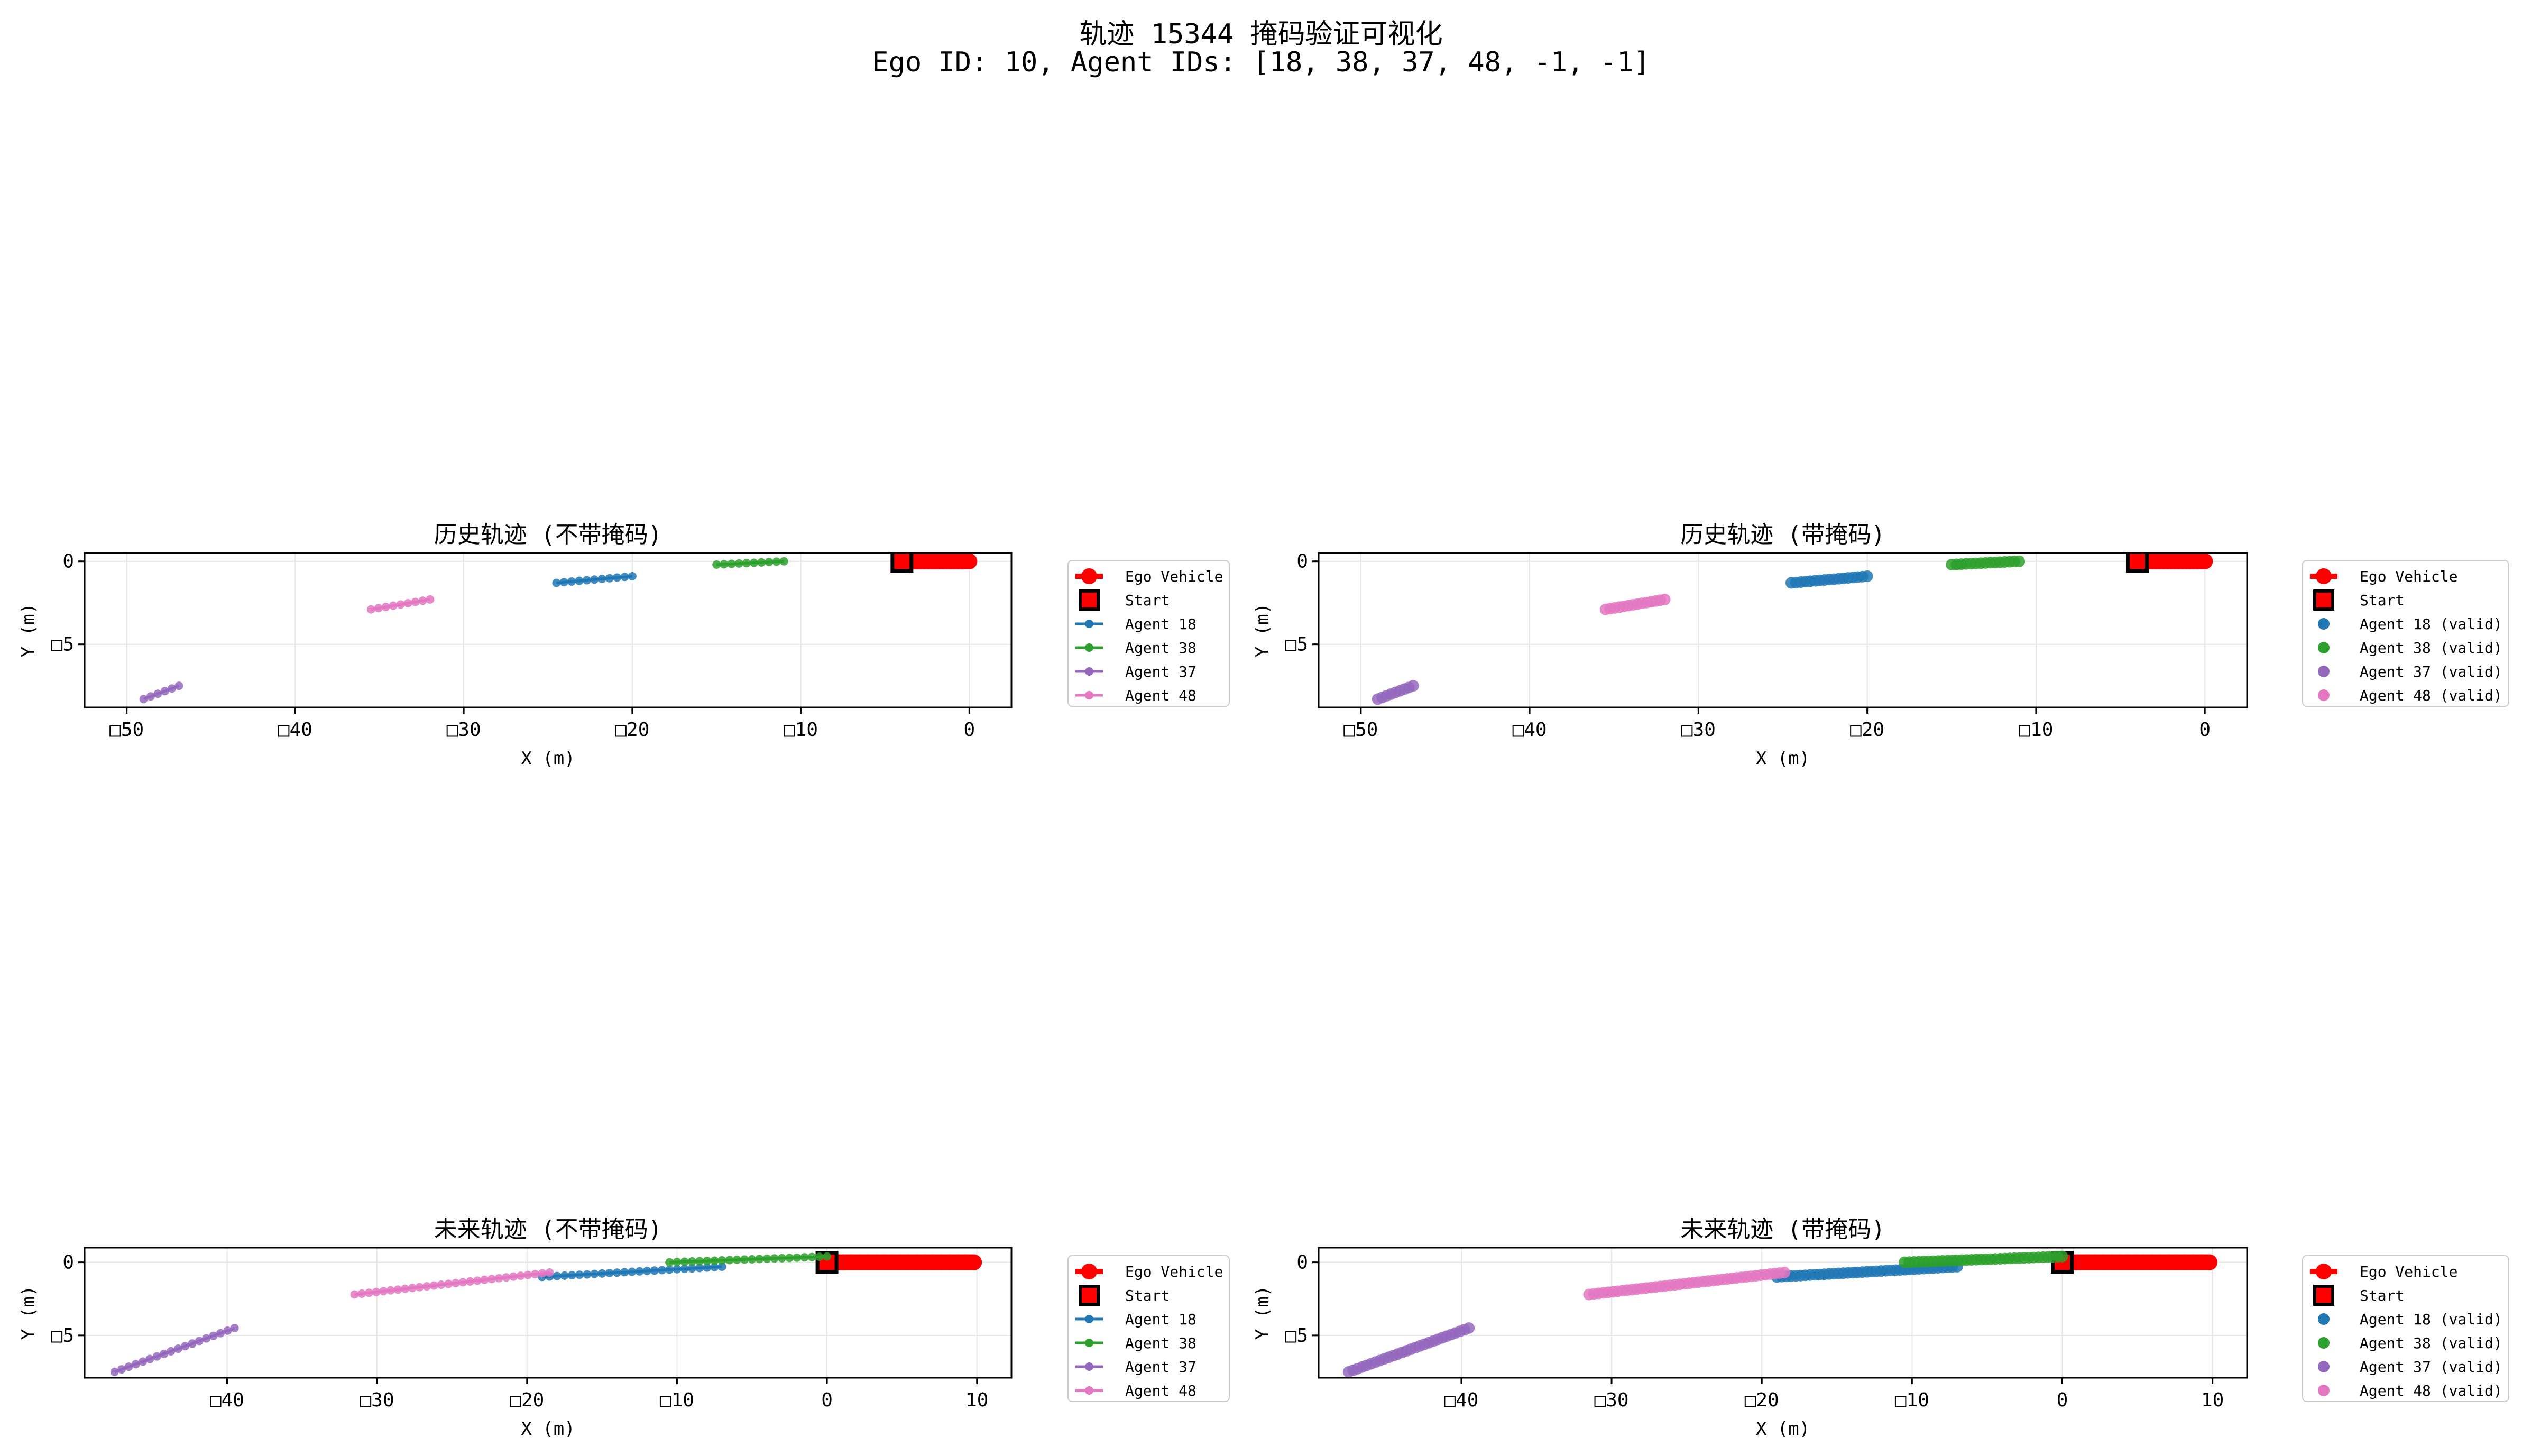  I want to click on start-marker, so click(902, 563).